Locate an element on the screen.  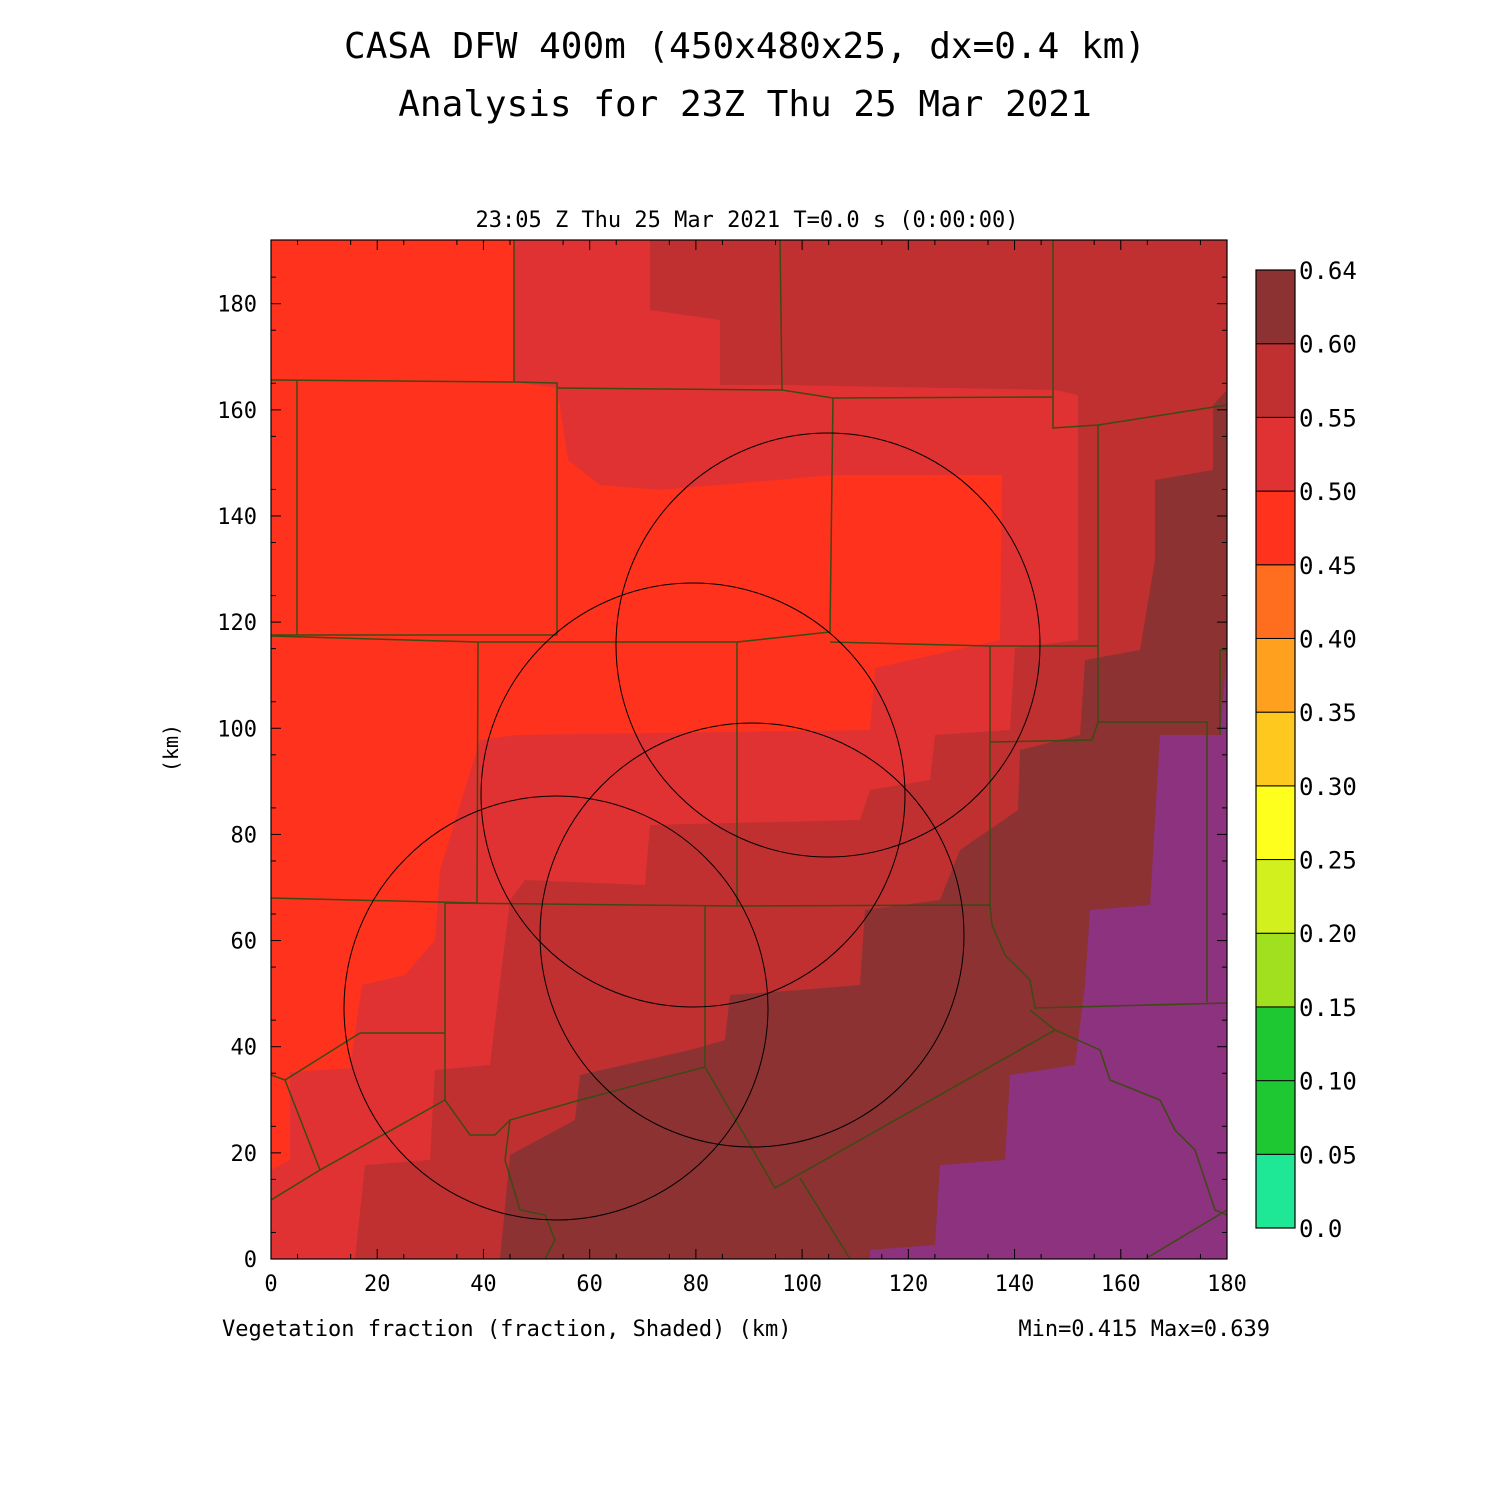
y-tick-label: 80 is located at coordinates (244, 835).